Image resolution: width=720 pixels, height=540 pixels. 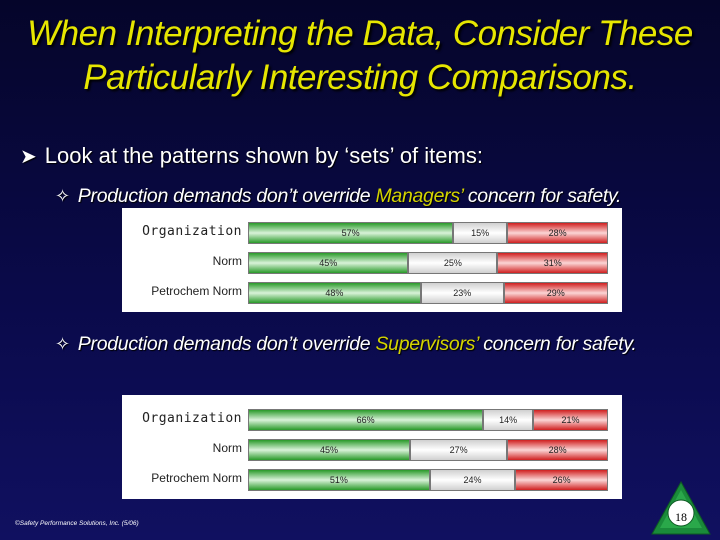 What do you see at coordinates (681, 517) in the screenshot?
I see `page-number: 18` at bounding box center [681, 517].